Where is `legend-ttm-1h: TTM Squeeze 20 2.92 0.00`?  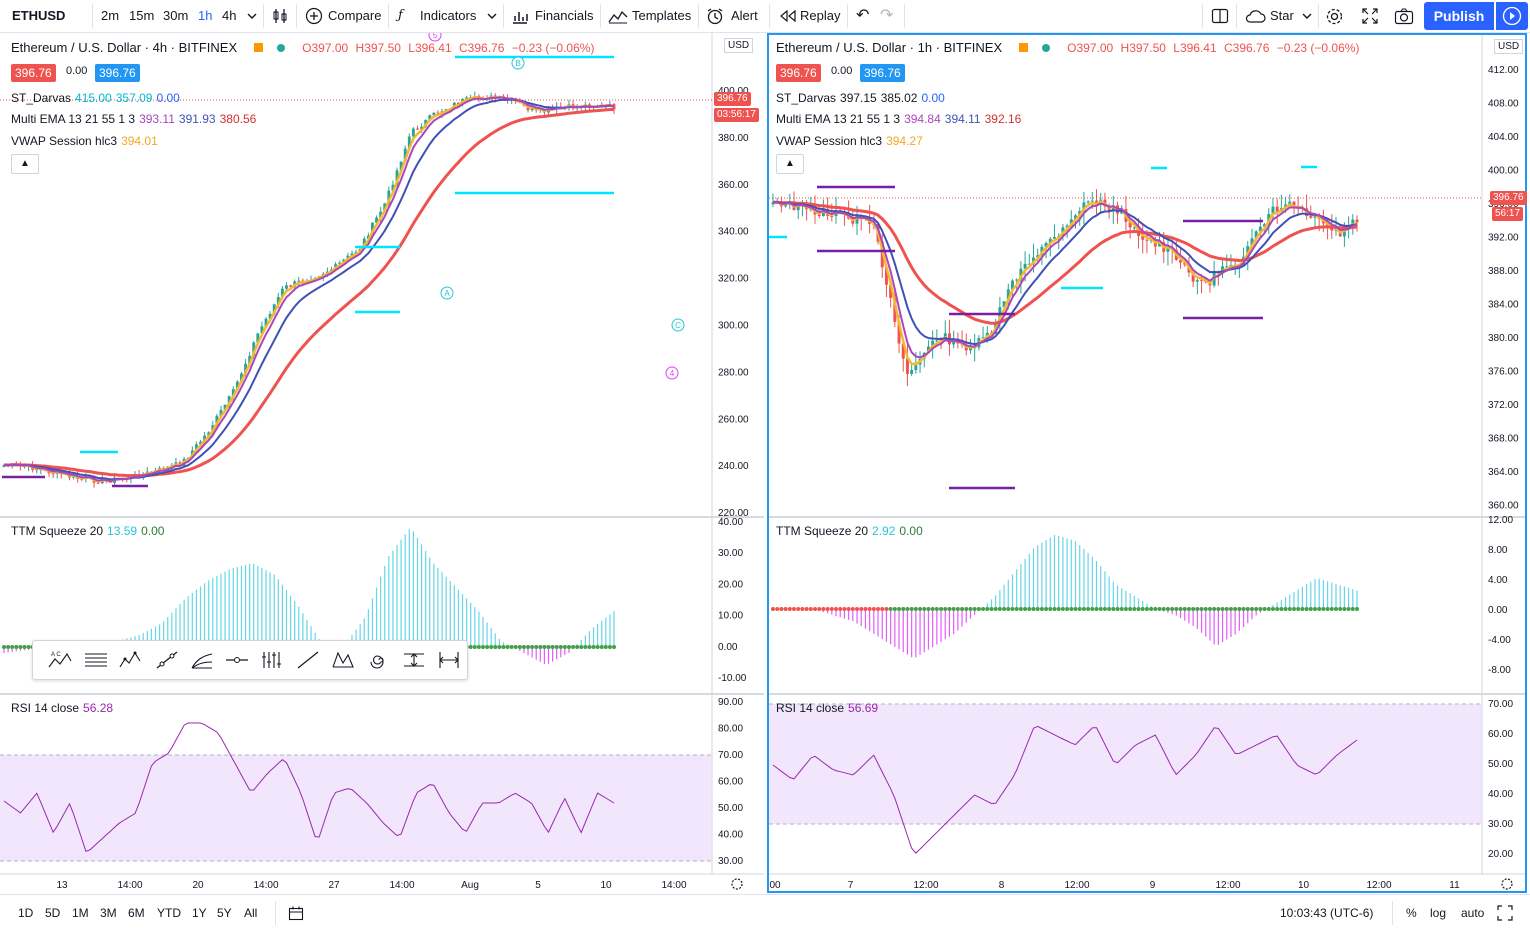 legend-ttm-1h: TTM Squeeze 20 2.92 0.00 is located at coordinates (849, 531).